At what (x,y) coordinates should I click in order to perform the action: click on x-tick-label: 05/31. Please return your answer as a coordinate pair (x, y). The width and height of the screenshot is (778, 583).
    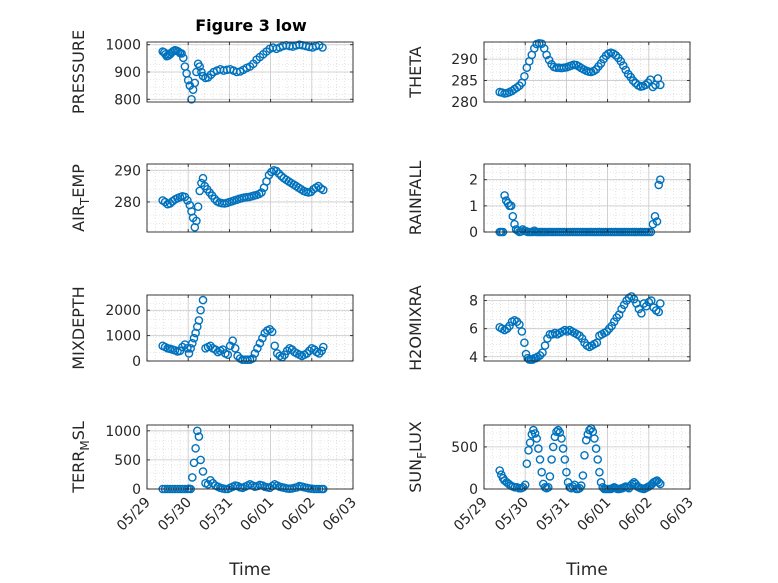
    Looking at the image, I should click on (216, 515).